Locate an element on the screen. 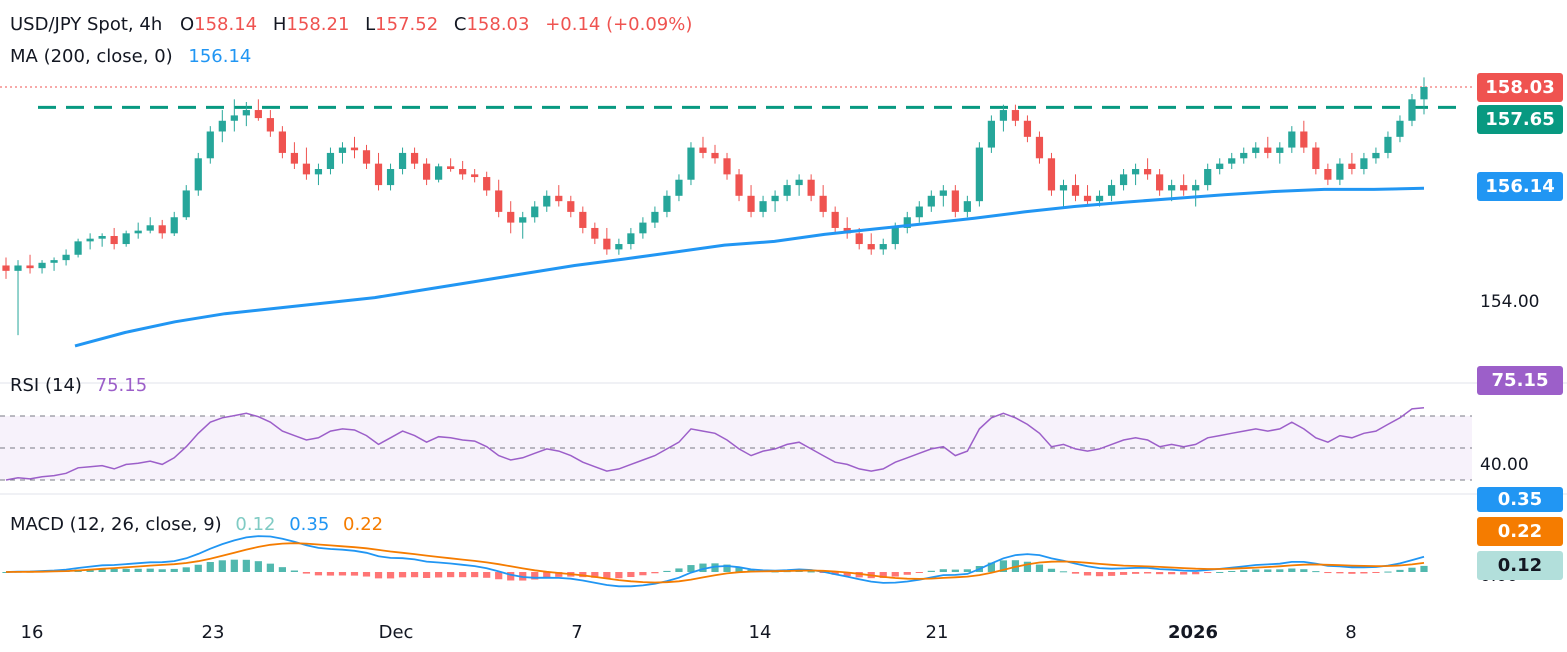  macd-label: MACD (12, 26, close, 9) is located at coordinates (116, 524).